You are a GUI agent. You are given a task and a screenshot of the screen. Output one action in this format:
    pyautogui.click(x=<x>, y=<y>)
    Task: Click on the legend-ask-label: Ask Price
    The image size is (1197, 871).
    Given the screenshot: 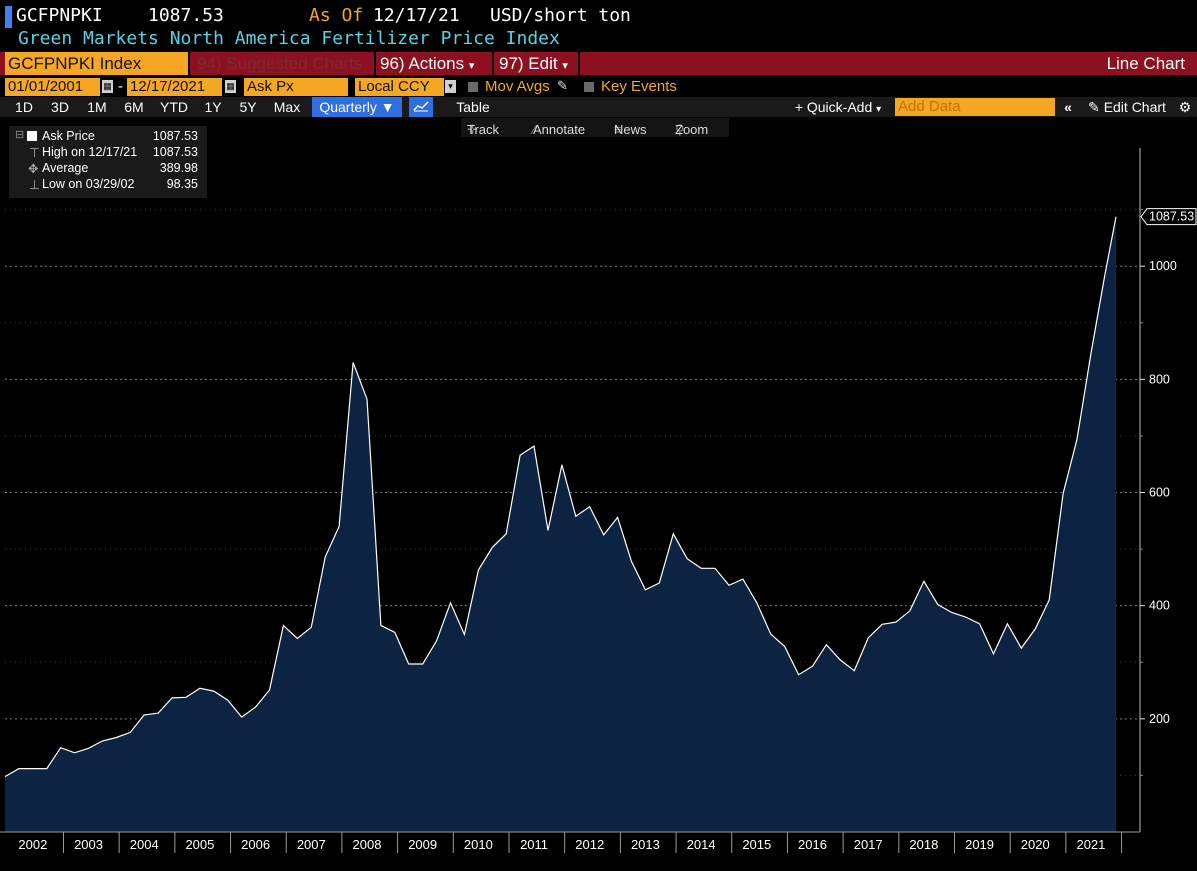 What is the action you would take?
    pyautogui.click(x=68, y=136)
    